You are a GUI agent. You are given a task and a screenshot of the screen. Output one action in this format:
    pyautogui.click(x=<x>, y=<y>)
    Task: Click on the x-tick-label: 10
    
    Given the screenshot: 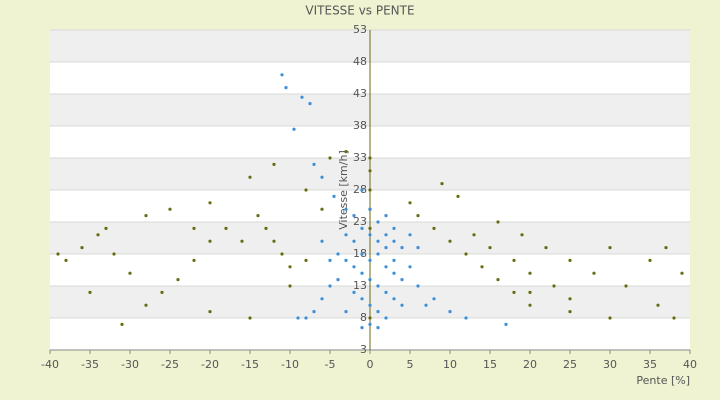 What is the action you would take?
    pyautogui.click(x=450, y=364)
    